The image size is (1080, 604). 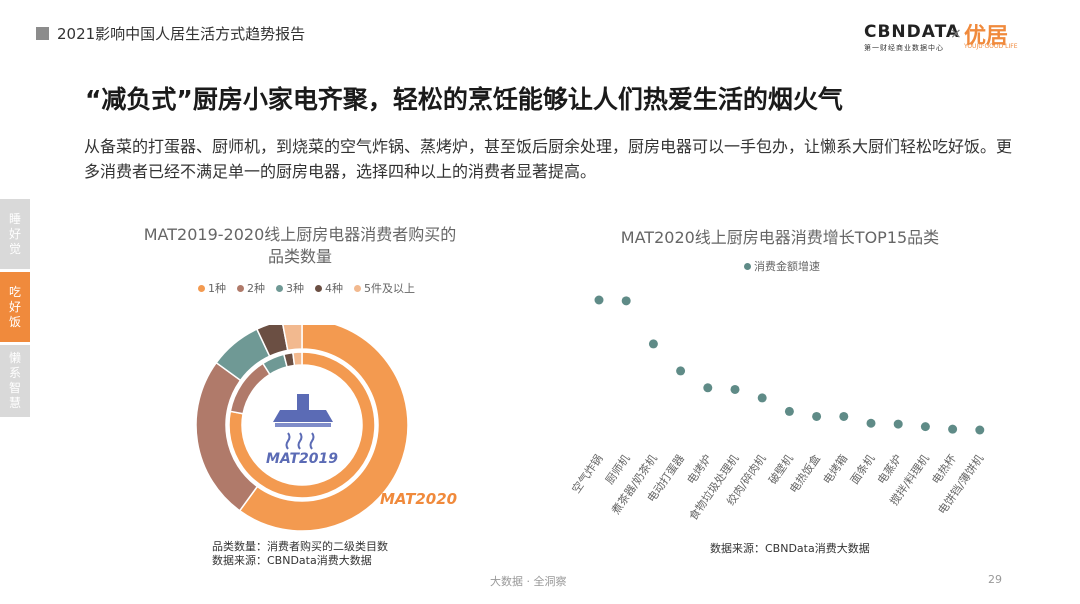 I want to click on youju-logo: 优居, so click(x=986, y=36).